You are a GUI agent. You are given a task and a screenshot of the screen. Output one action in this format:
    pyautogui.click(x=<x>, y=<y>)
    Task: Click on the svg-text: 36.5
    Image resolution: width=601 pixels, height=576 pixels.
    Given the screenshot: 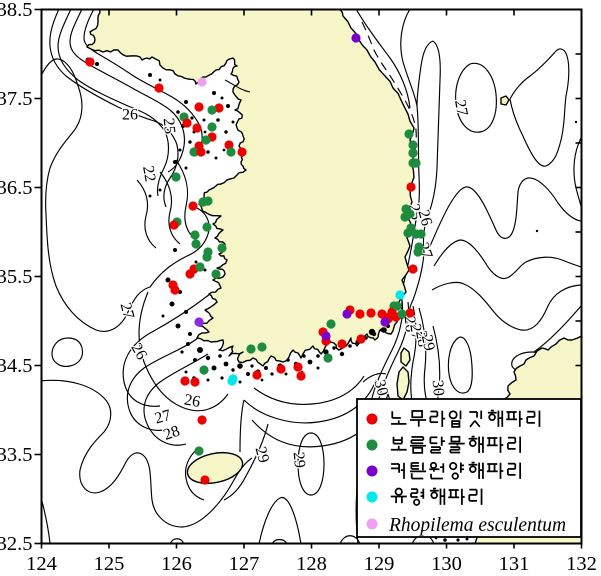 What is the action you would take?
    pyautogui.click(x=16, y=188)
    